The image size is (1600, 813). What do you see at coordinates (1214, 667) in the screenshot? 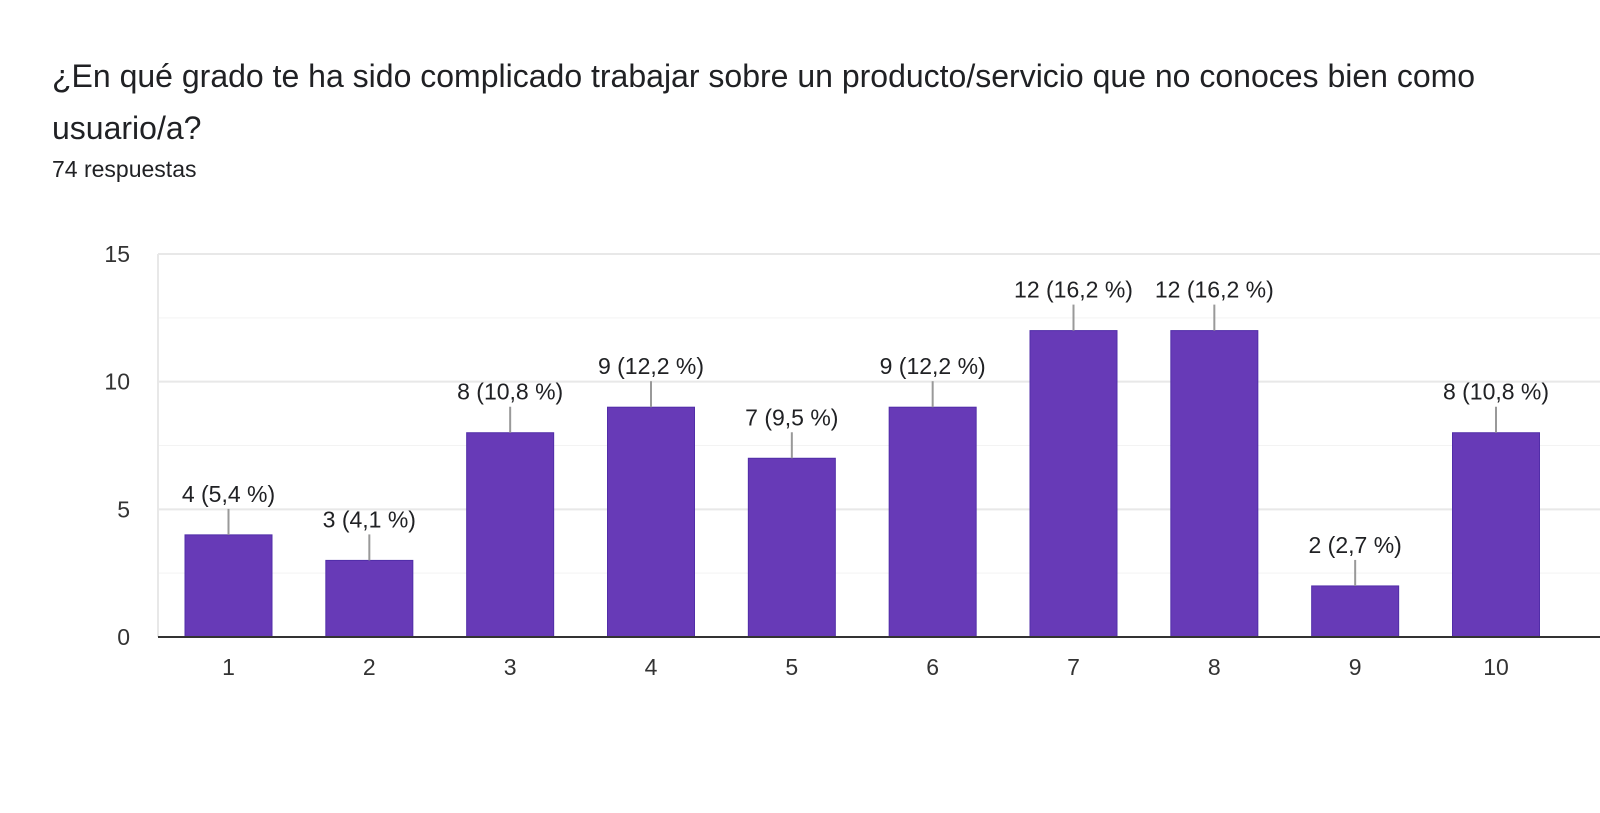
I see `x-tick-label: 8` at bounding box center [1214, 667].